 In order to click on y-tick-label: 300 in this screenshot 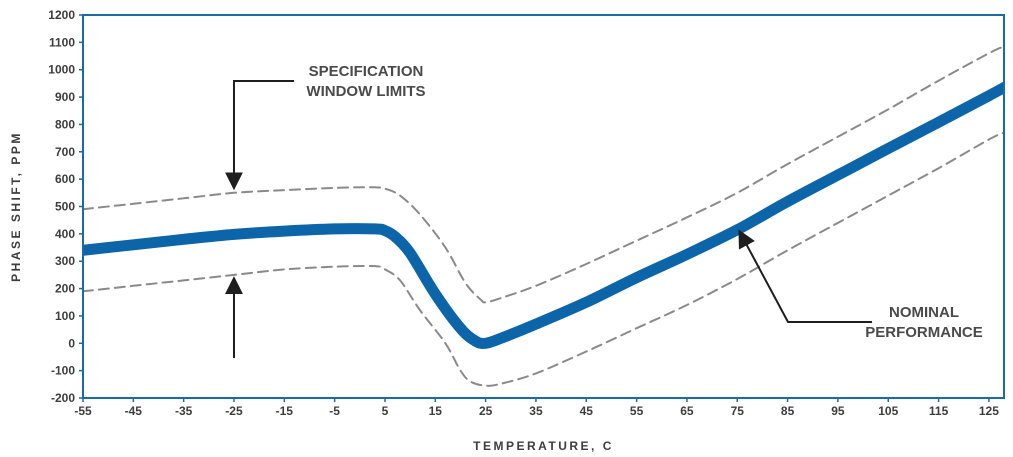, I will do `click(65, 261)`.